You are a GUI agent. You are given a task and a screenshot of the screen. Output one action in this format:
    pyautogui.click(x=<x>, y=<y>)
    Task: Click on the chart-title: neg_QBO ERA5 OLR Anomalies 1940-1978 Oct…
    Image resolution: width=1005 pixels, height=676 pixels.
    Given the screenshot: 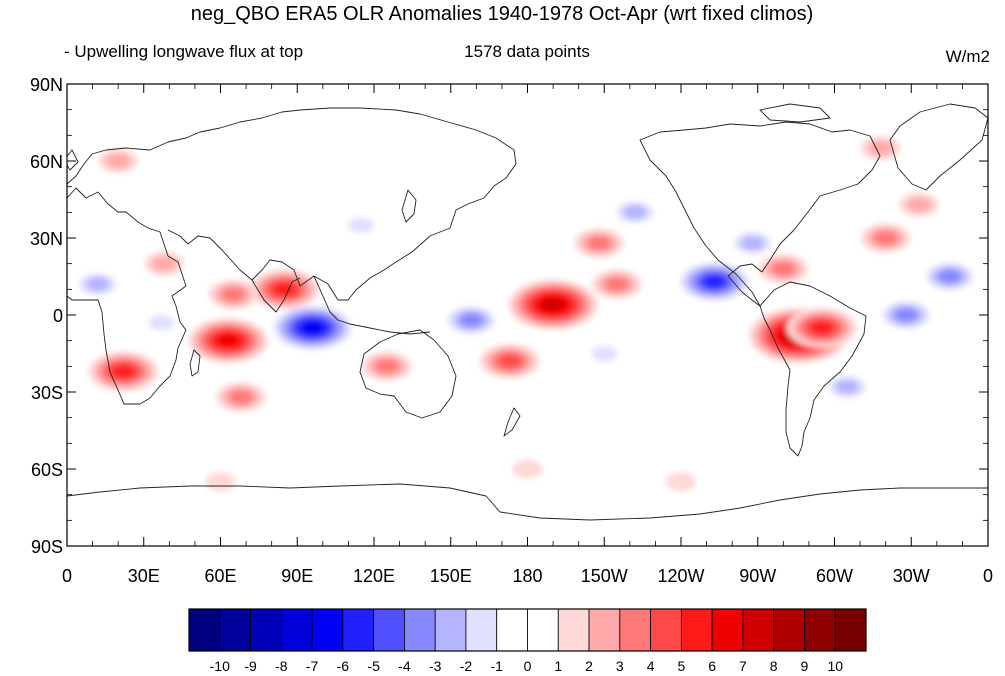 What is the action you would take?
    pyautogui.click(x=502, y=14)
    